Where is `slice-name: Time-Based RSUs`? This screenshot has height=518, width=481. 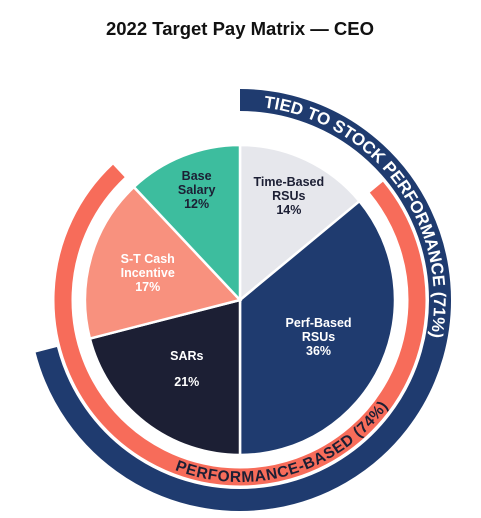
slice-name: Time-Based RSUs is located at coordinates (289, 189).